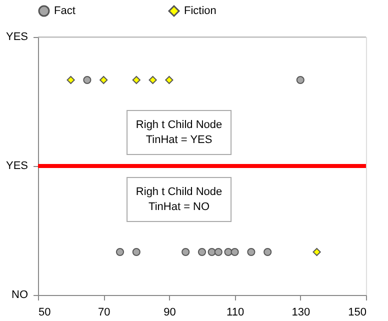 The width and height of the screenshot is (388, 321). Describe the element at coordinates (170, 312) in the screenshot. I see `x-tick-label: 90` at that location.